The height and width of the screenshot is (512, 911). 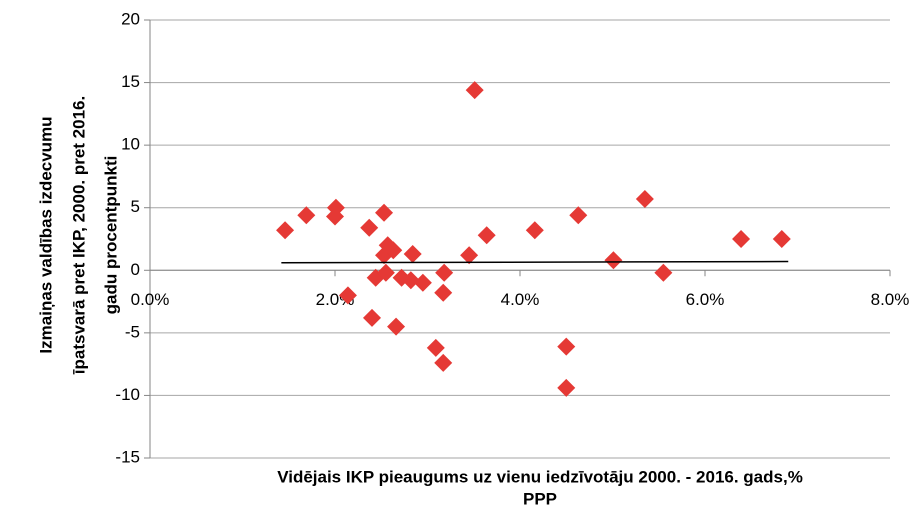 What do you see at coordinates (45, 234) in the screenshot?
I see `y-title-line: Izmaiņas valdības izdecvumu` at bounding box center [45, 234].